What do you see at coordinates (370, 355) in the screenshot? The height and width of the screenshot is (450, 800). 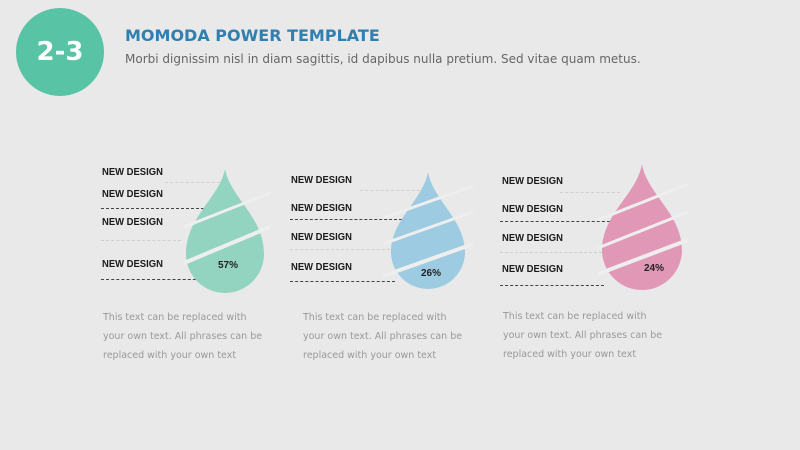 I see `group-2-desc-line-3: replaced with your own text` at bounding box center [370, 355].